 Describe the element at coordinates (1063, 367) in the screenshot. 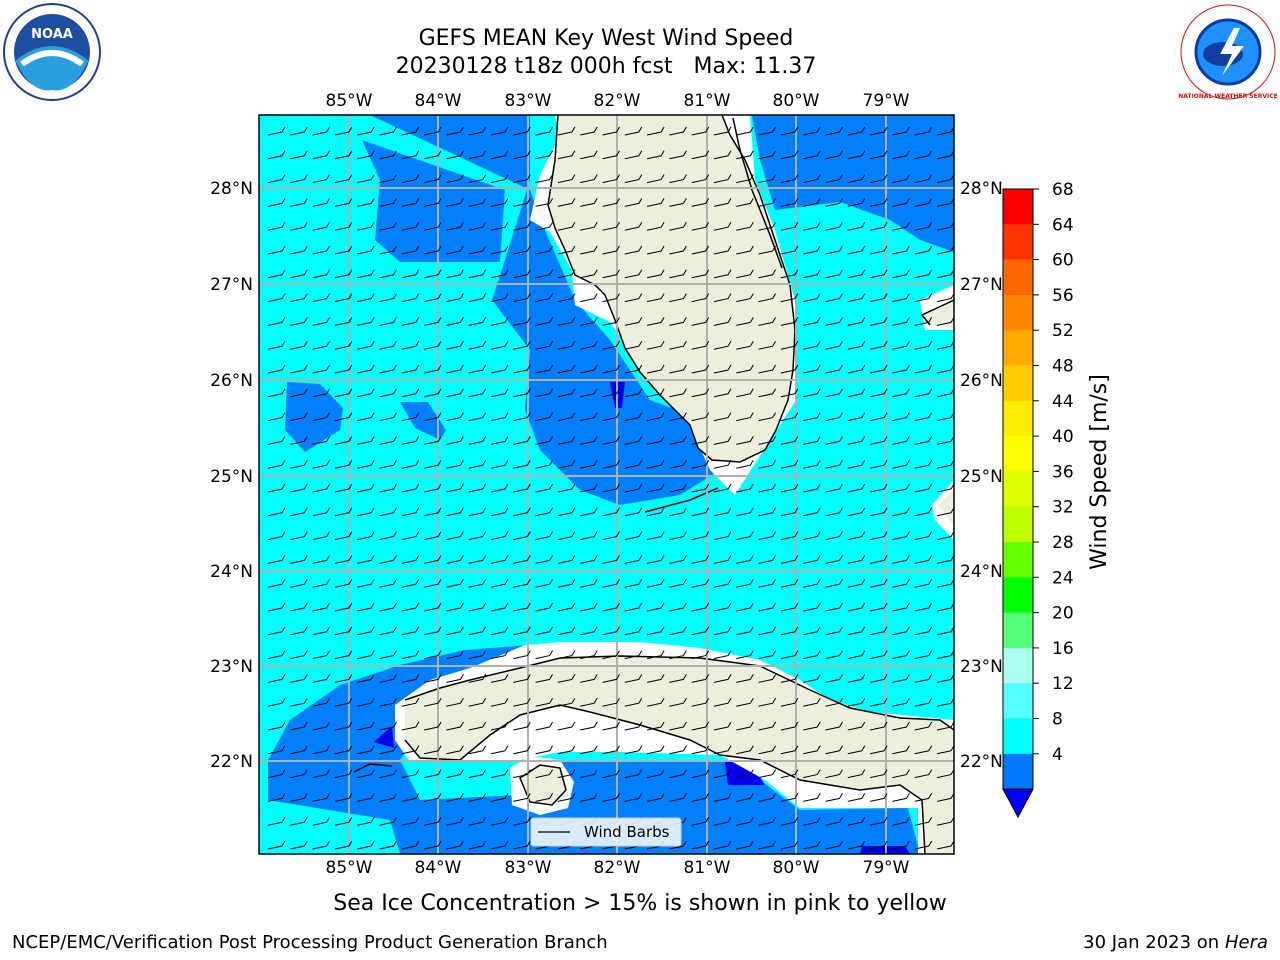

I see `colorbar-tick-label: 48` at that location.